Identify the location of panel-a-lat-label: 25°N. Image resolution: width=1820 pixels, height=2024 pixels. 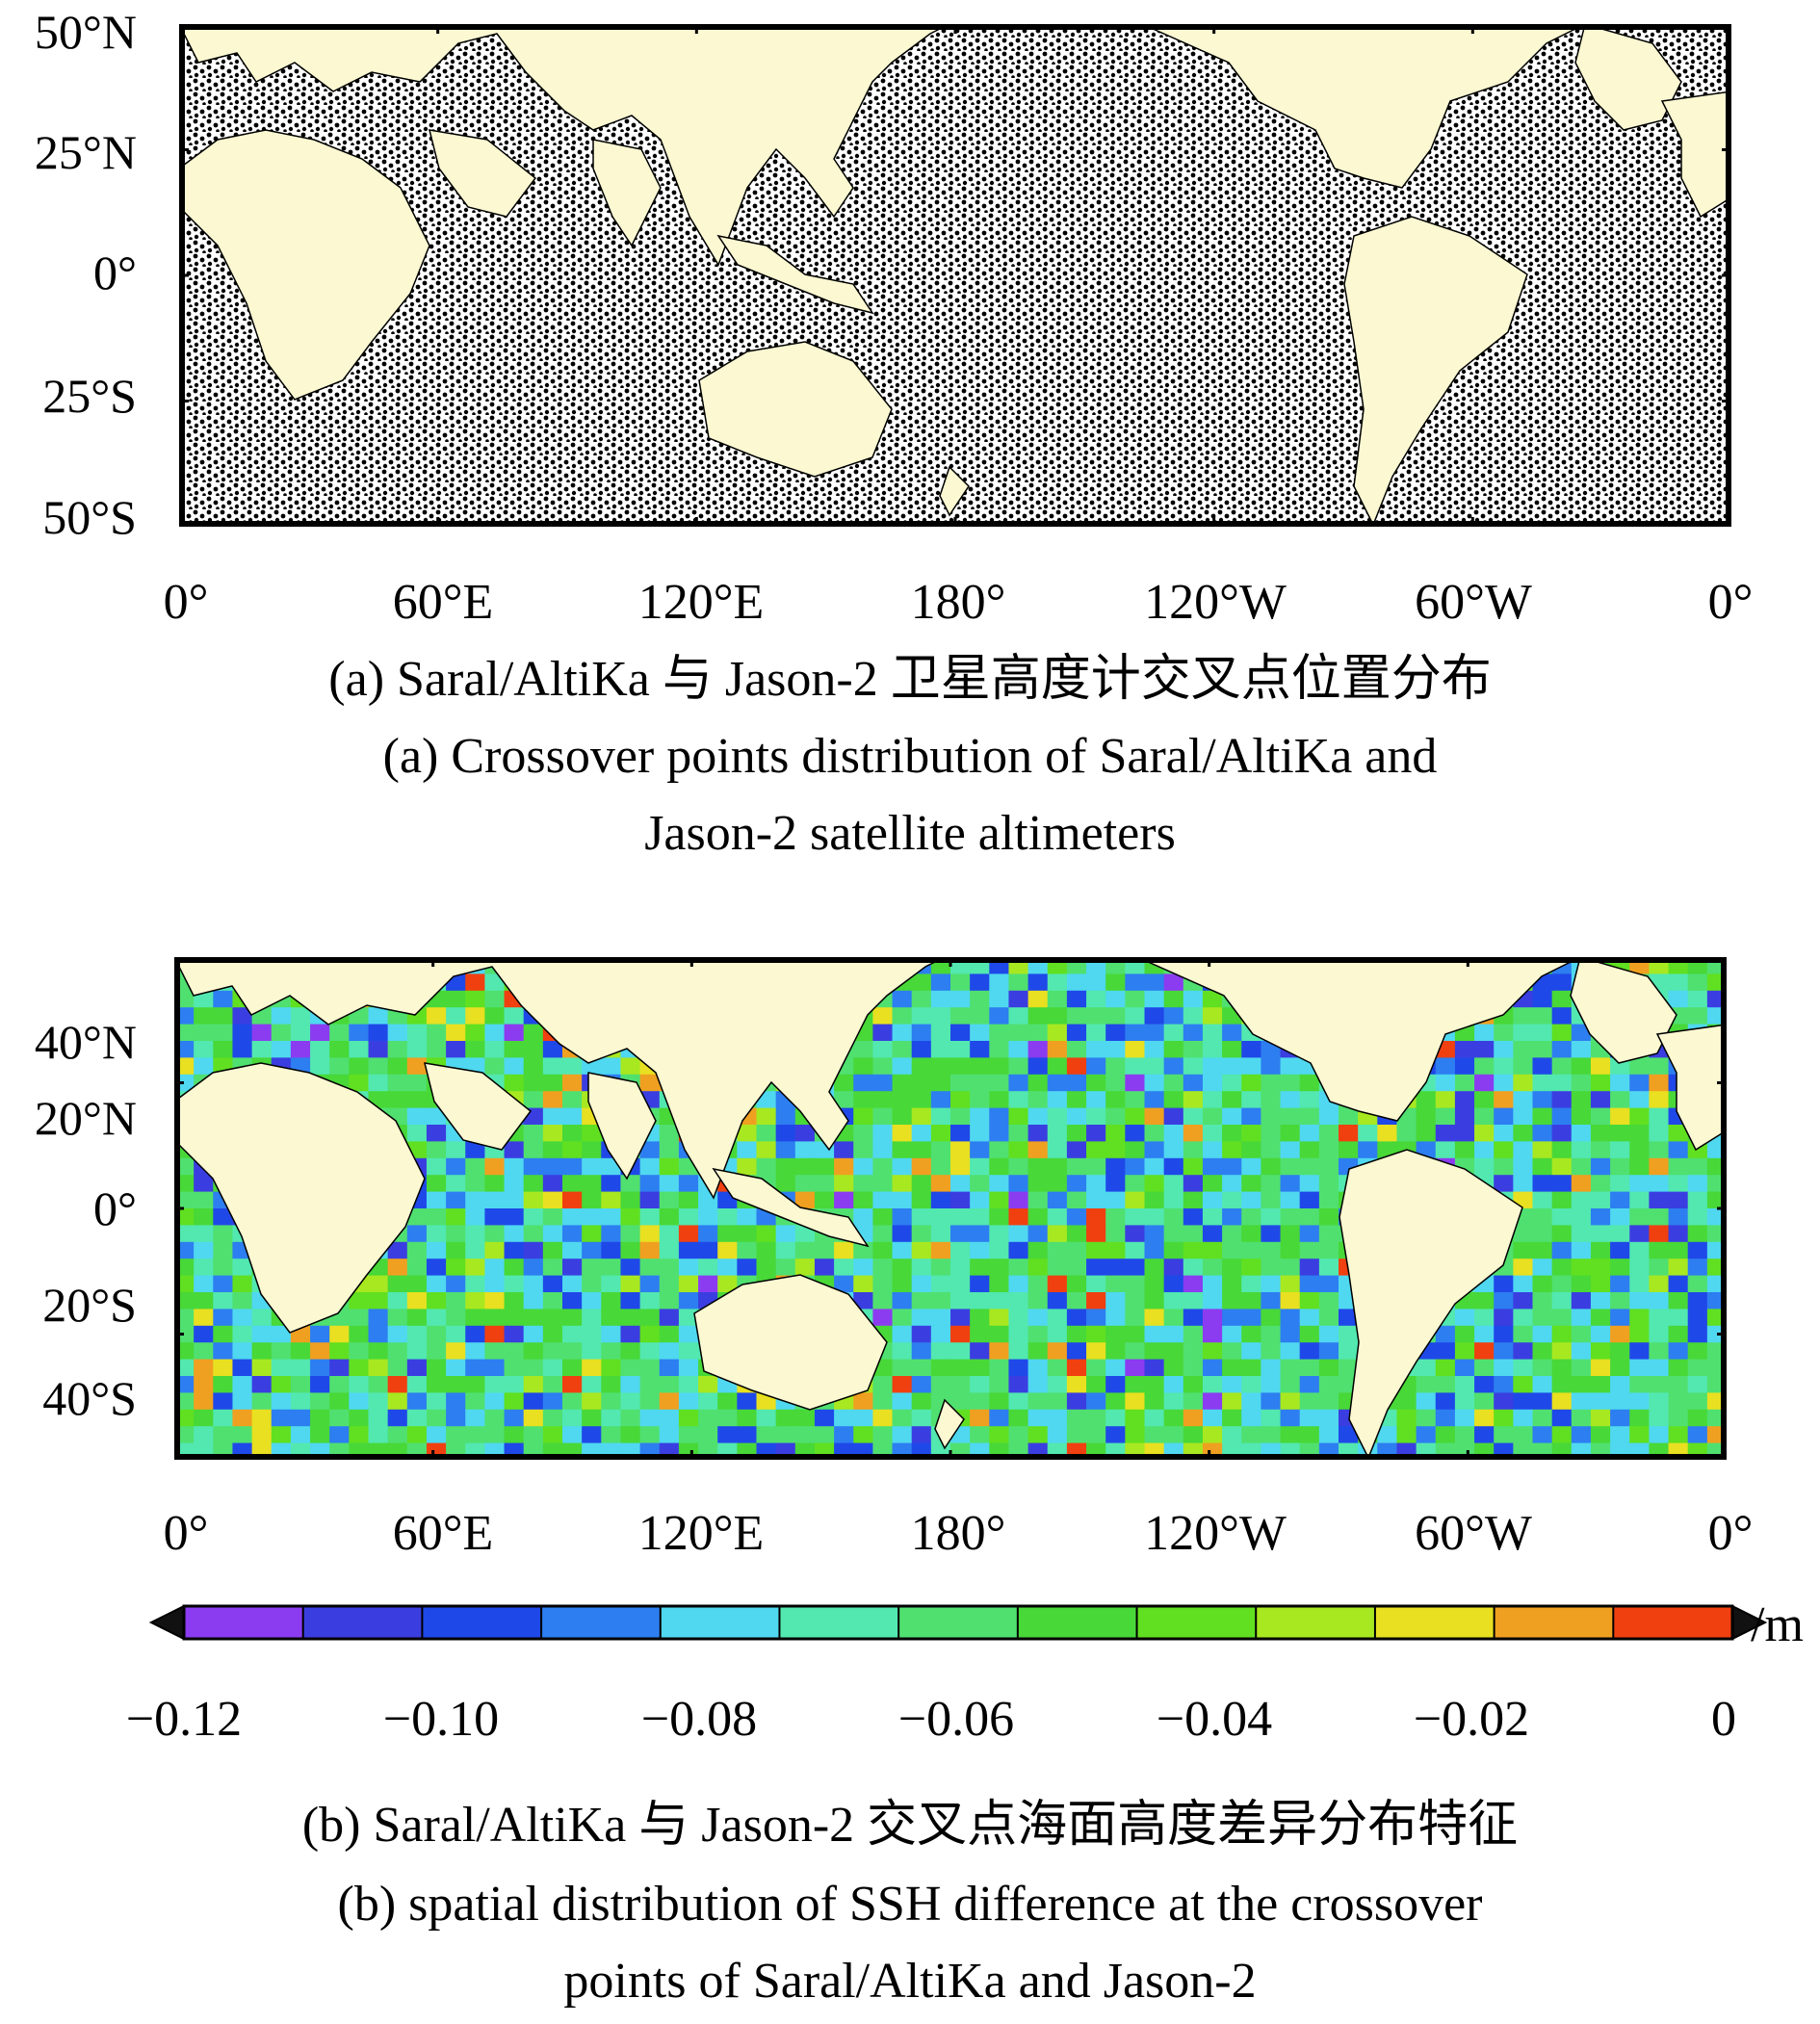
(85, 152).